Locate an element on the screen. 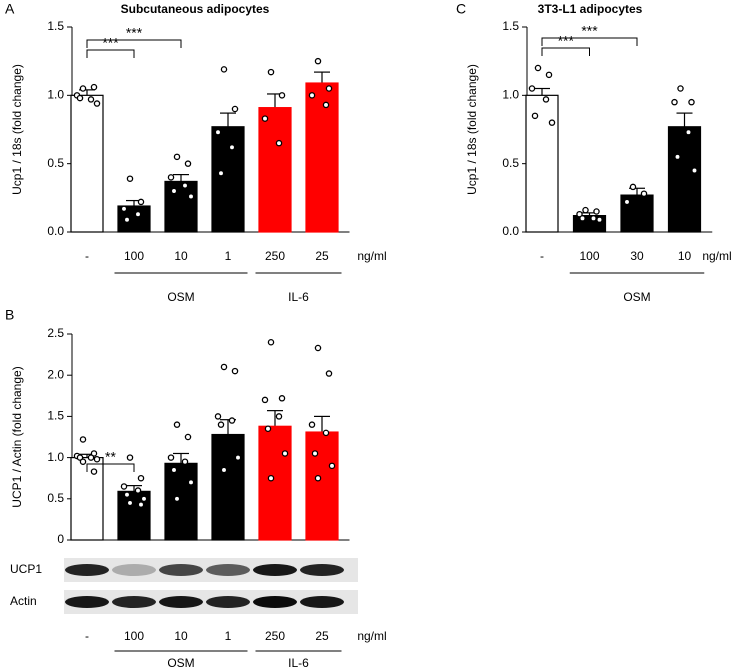  panel-label: B is located at coordinates (9, 315).